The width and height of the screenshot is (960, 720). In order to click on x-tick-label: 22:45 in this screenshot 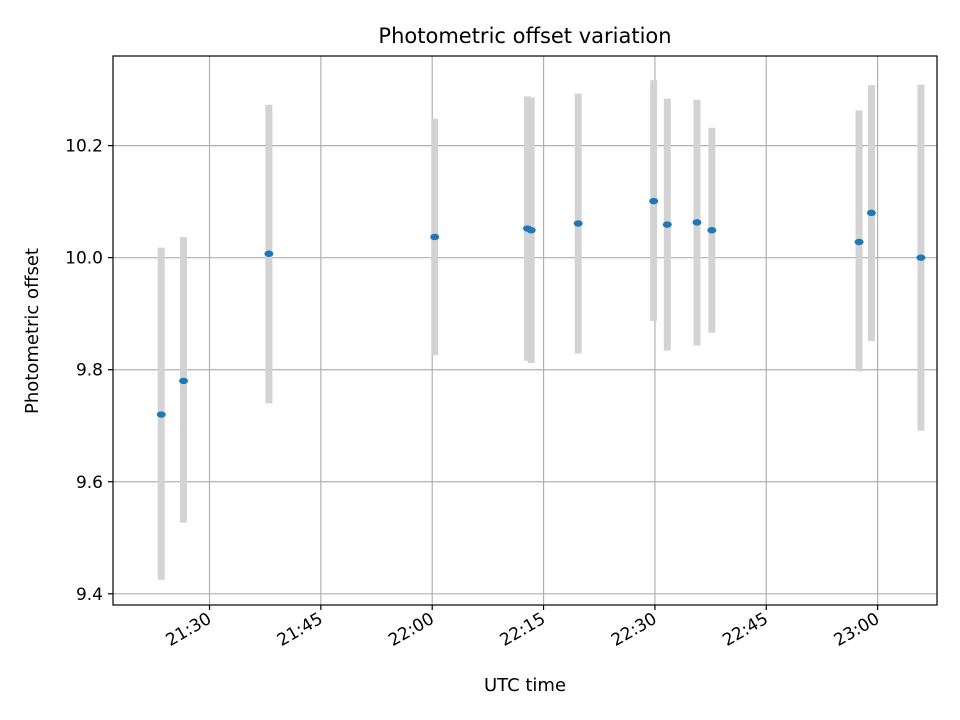, I will do `click(745, 630)`.